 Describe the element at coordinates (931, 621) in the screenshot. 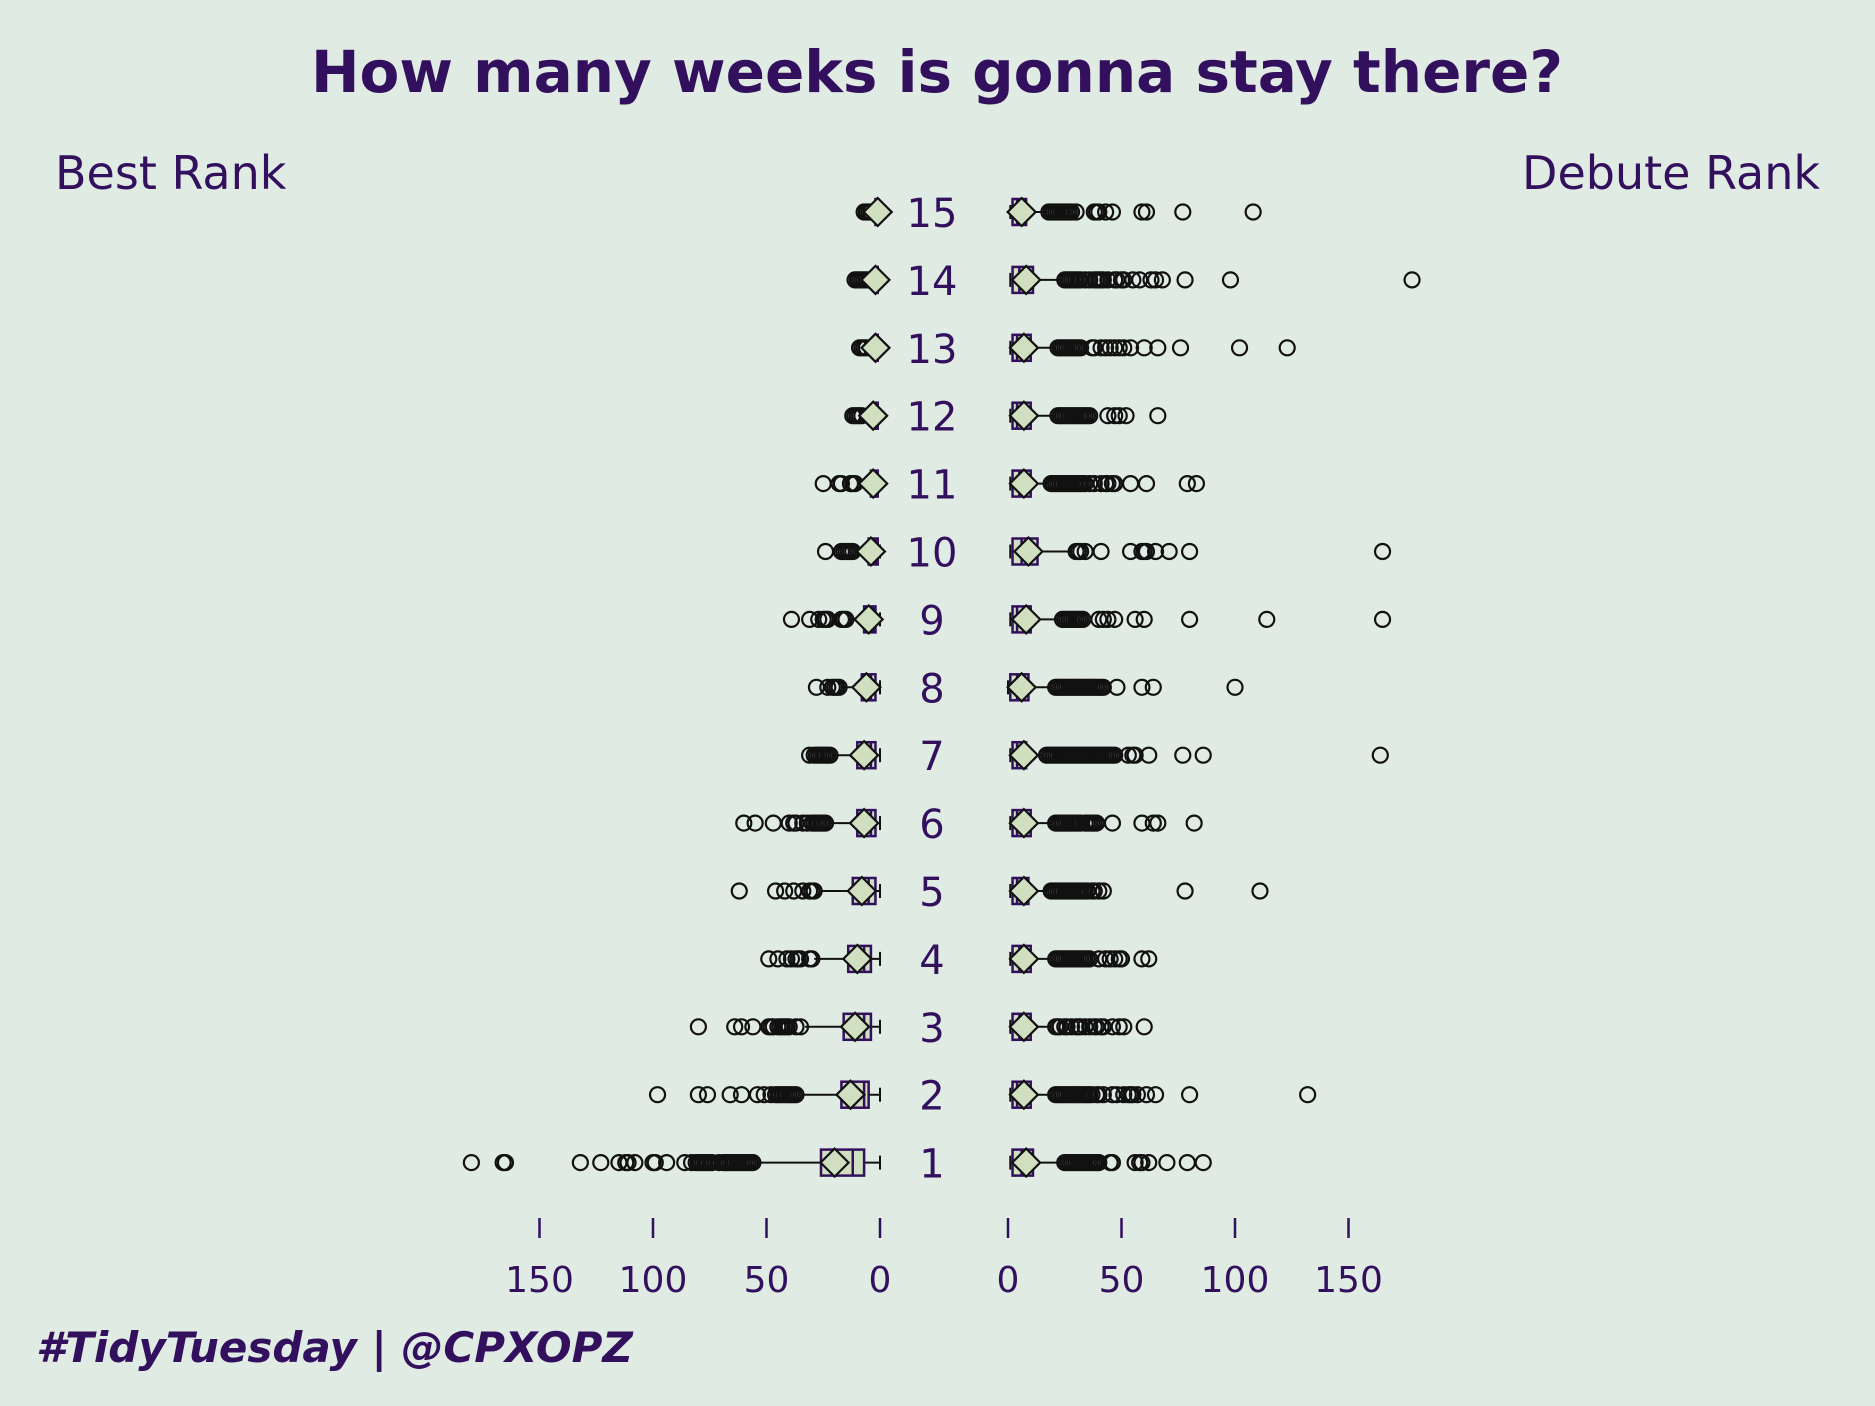

I see `rank-label-9: 9` at that location.